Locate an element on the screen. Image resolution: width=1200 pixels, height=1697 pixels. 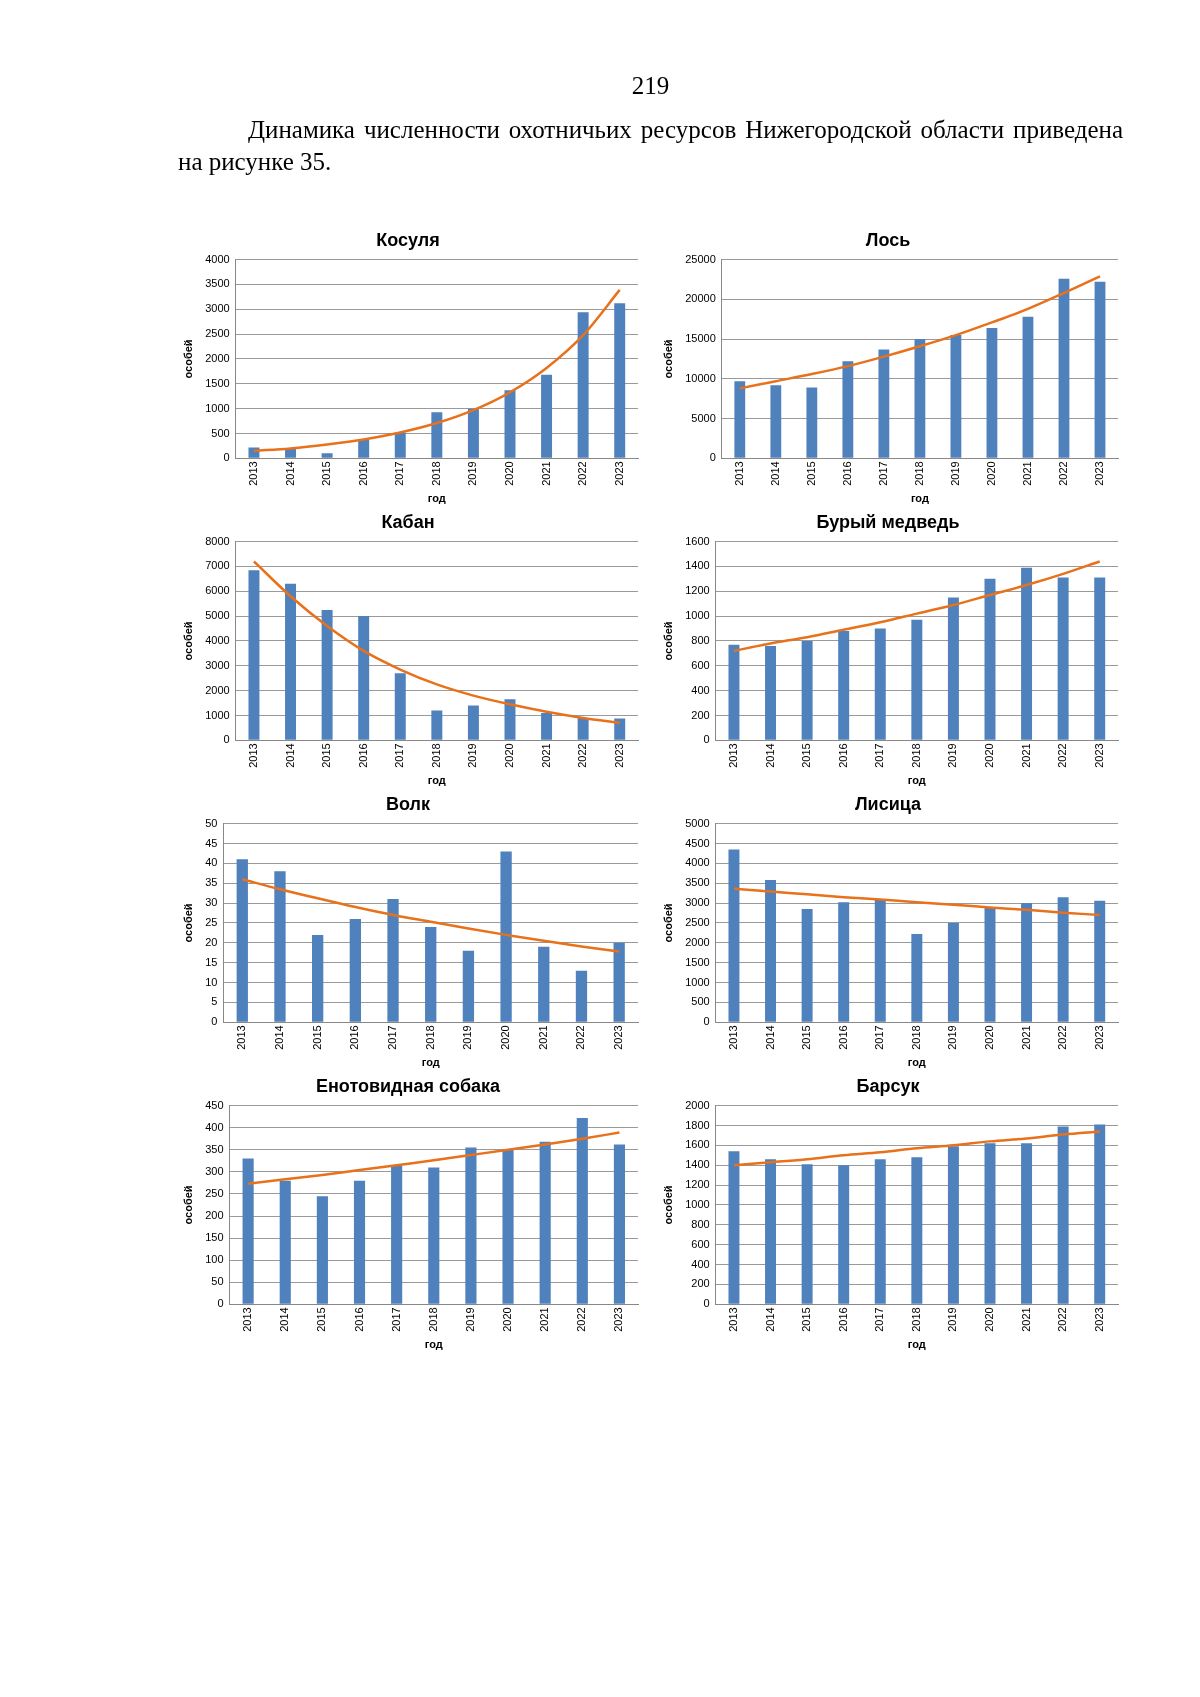
y-tick-label: 40 is located at coordinates (211, 862).